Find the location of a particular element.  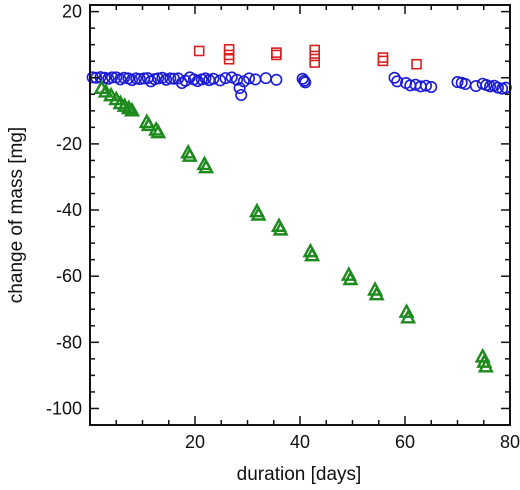

y-tick-label: -100 is located at coordinates (64, 408).